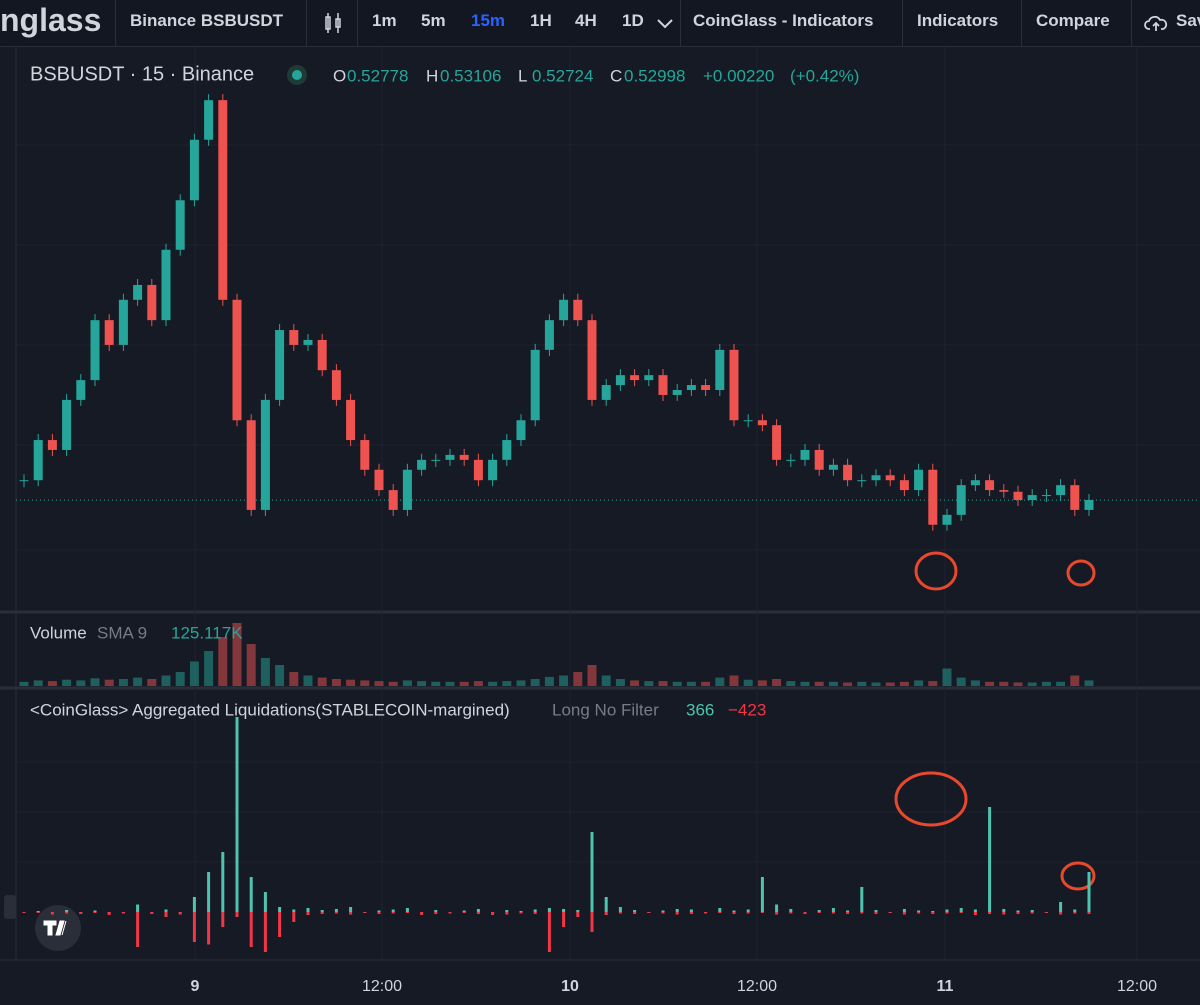 The width and height of the screenshot is (1200, 1005). Describe the element at coordinates (654, 75) in the screenshot. I see `ohlc-value: 0.52998` at that location.